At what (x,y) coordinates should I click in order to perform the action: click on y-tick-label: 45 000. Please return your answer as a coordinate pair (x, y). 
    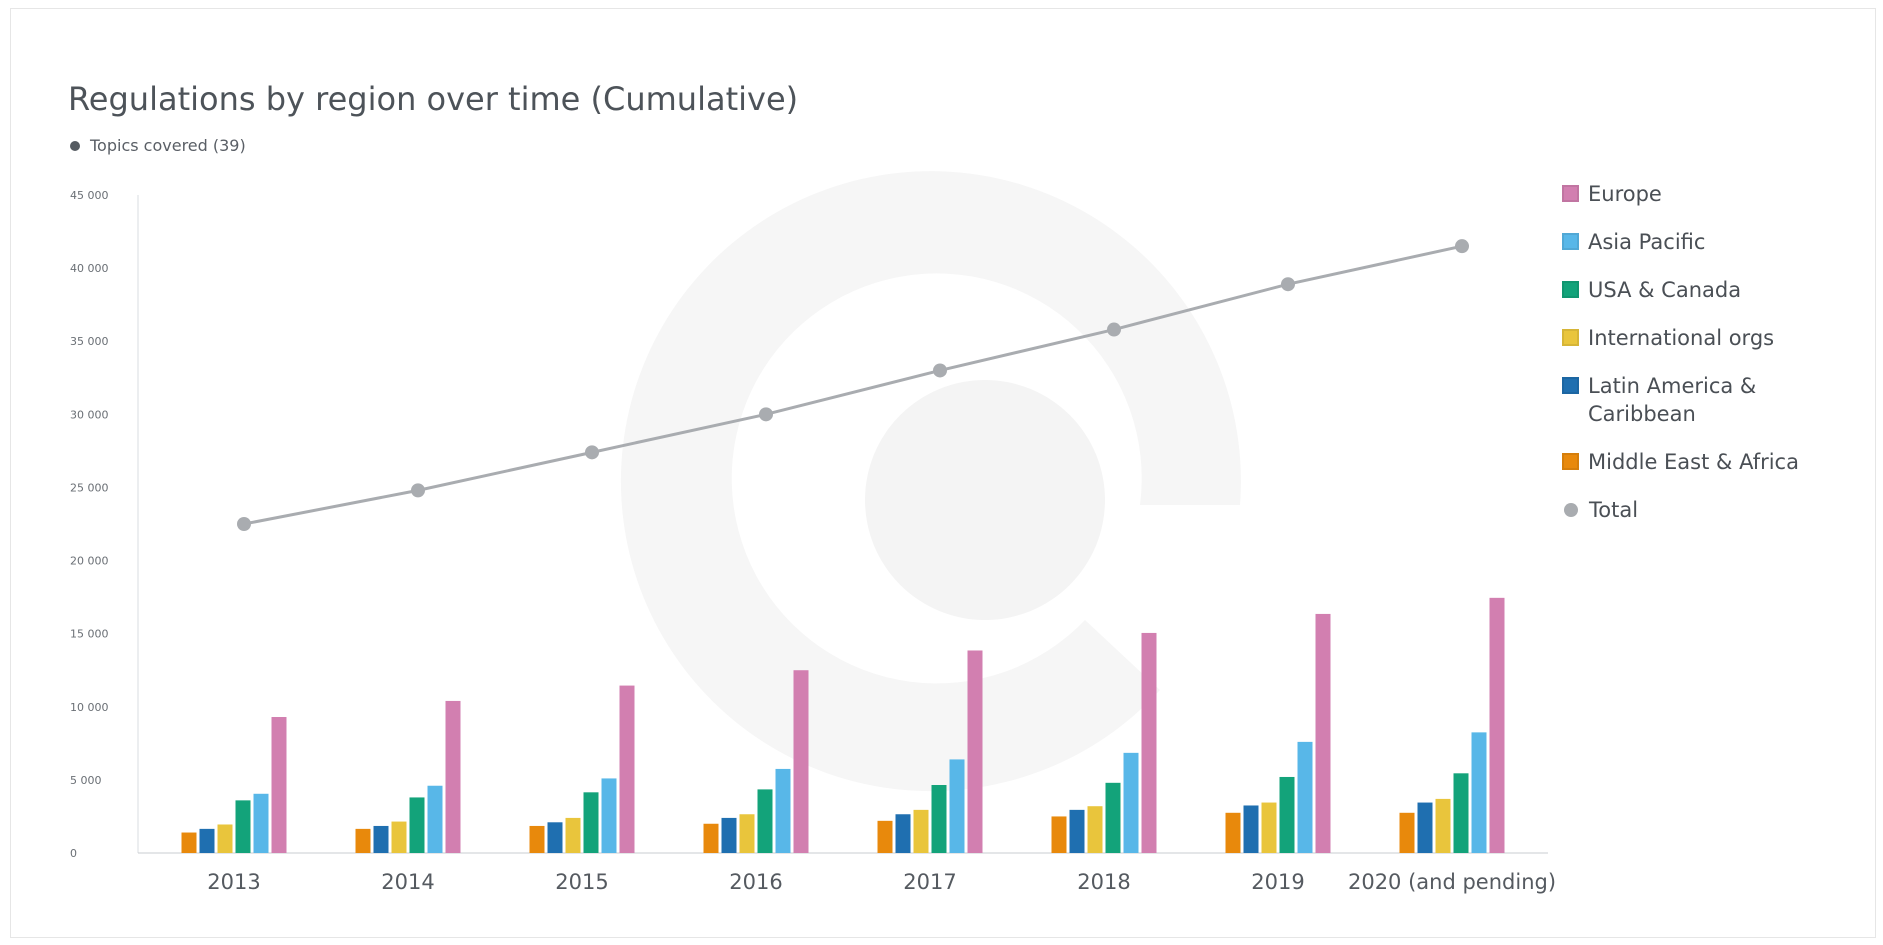
    Looking at the image, I should click on (89, 195).